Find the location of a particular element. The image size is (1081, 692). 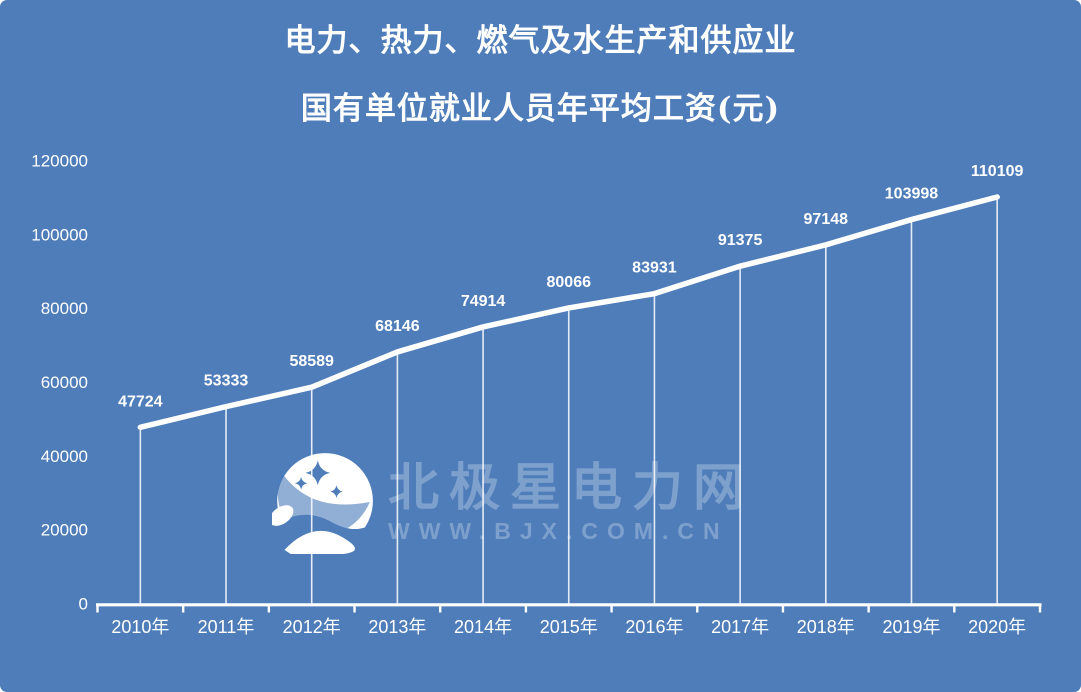

chart-title: 电力、热力、燃气及水生产和供应业 国有单位就业人员年平均工资(元) is located at coordinates (540, 75).